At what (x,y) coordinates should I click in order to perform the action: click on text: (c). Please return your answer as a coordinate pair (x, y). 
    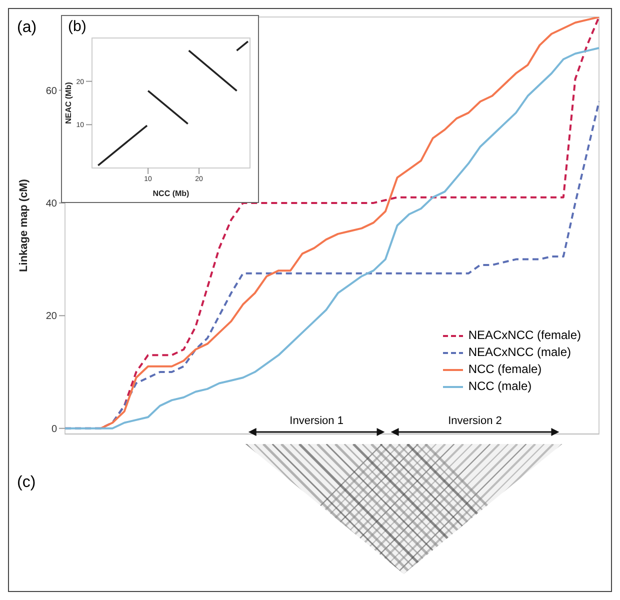
    Looking at the image, I should click on (26, 483).